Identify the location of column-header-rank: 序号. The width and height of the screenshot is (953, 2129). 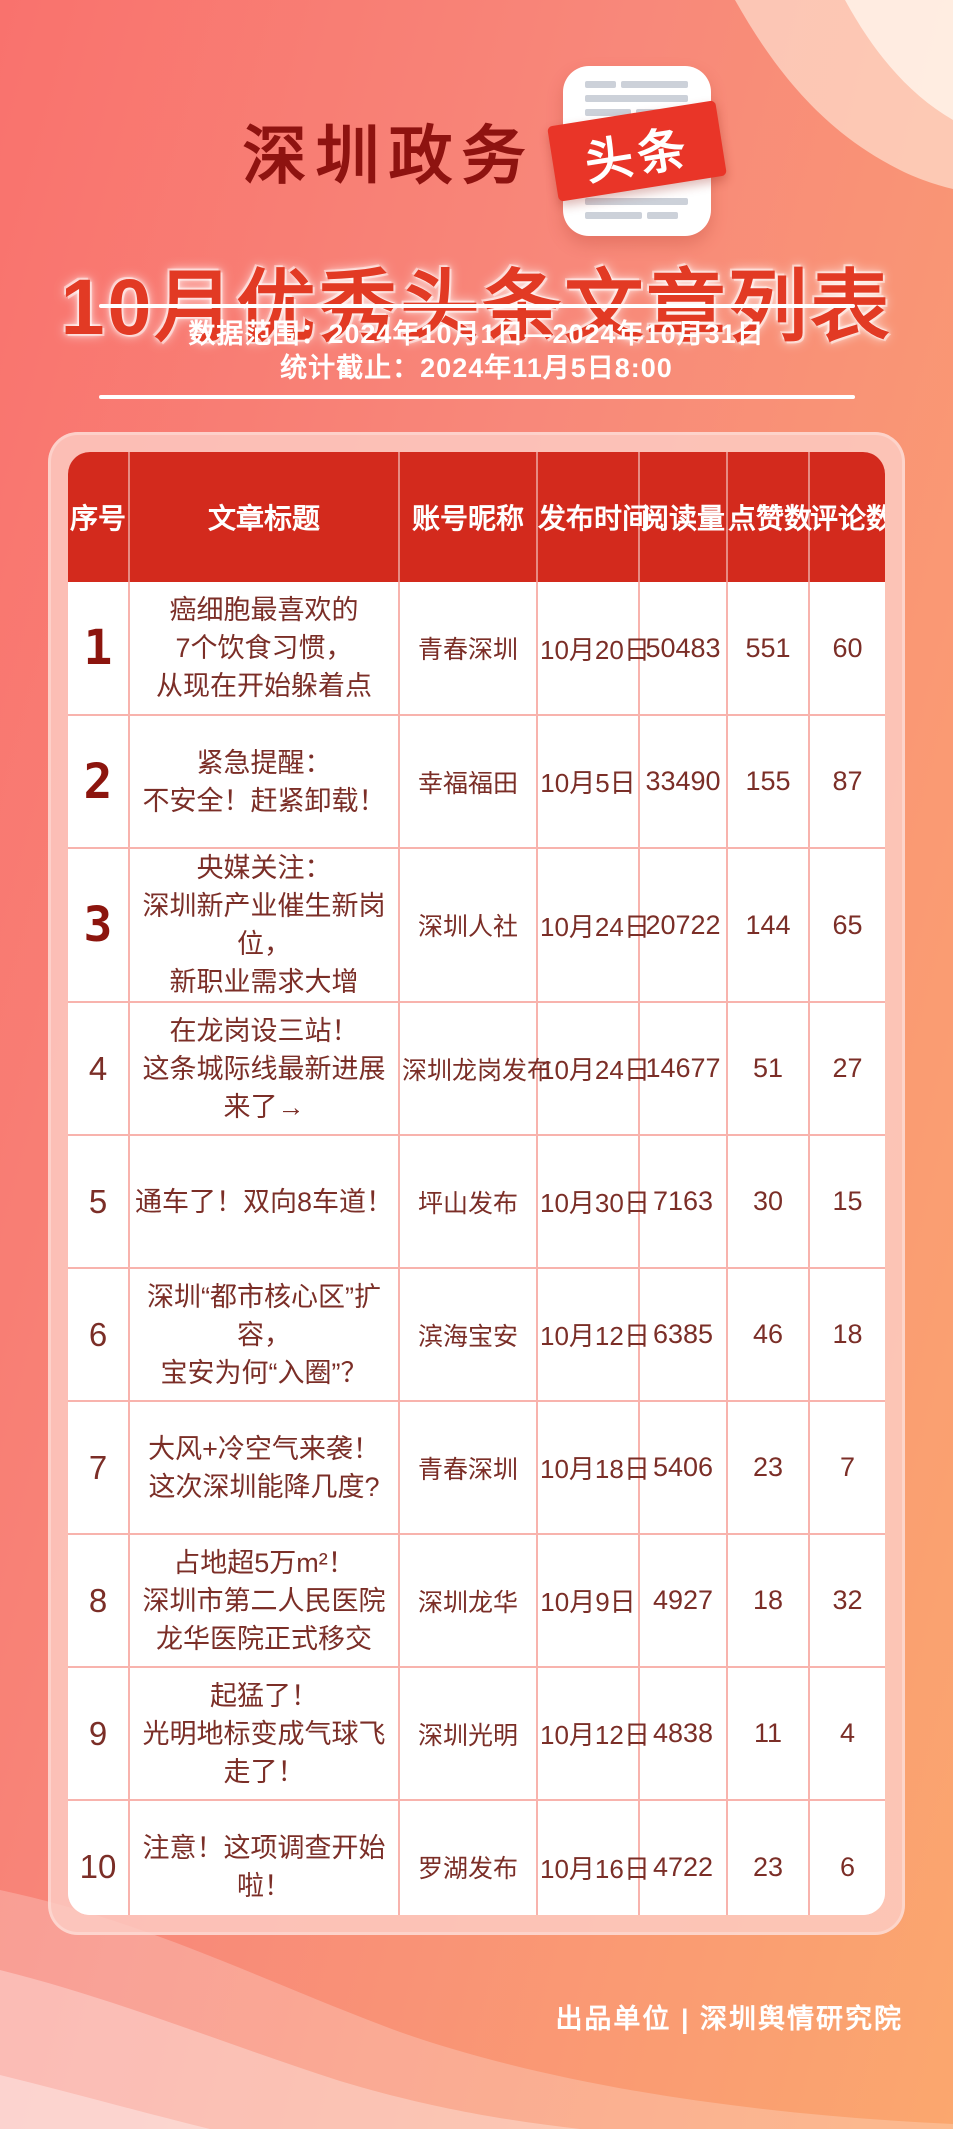
(99, 517).